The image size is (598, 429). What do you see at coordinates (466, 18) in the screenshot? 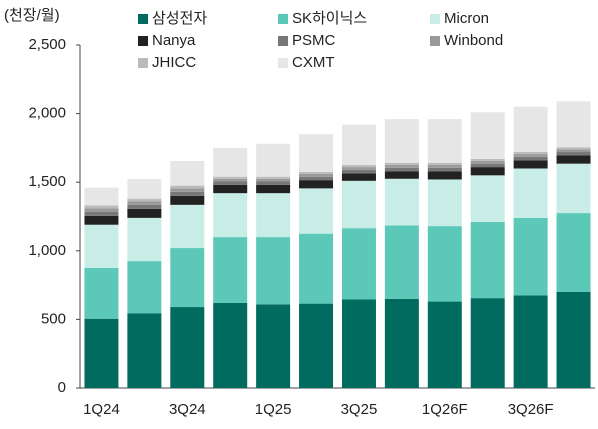
I see `legend-label: Micron` at bounding box center [466, 18].